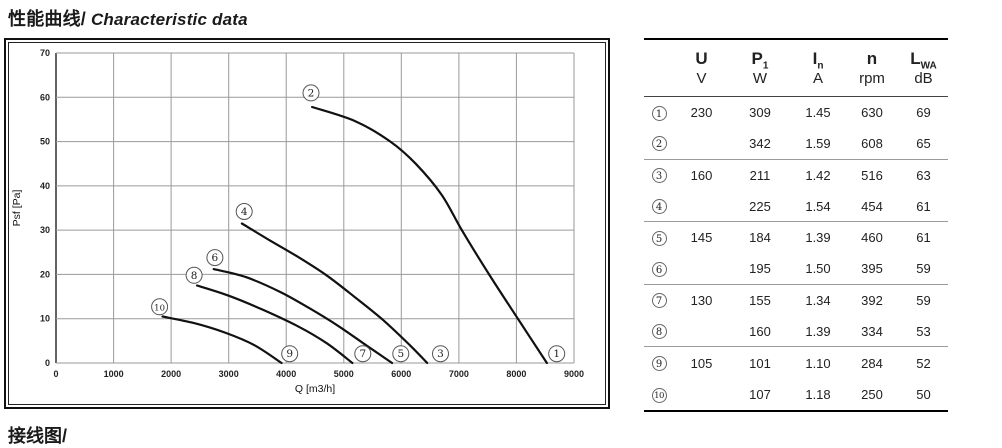 The image size is (1002, 448). What do you see at coordinates (760, 206) in the screenshot?
I see `cell-P1: 225` at bounding box center [760, 206].